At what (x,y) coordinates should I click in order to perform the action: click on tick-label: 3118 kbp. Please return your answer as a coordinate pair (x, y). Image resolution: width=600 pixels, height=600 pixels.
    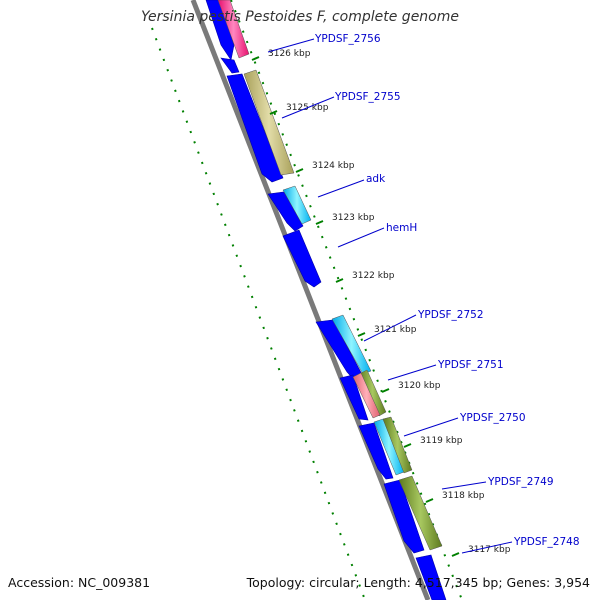
    Looking at the image, I should click on (463, 496).